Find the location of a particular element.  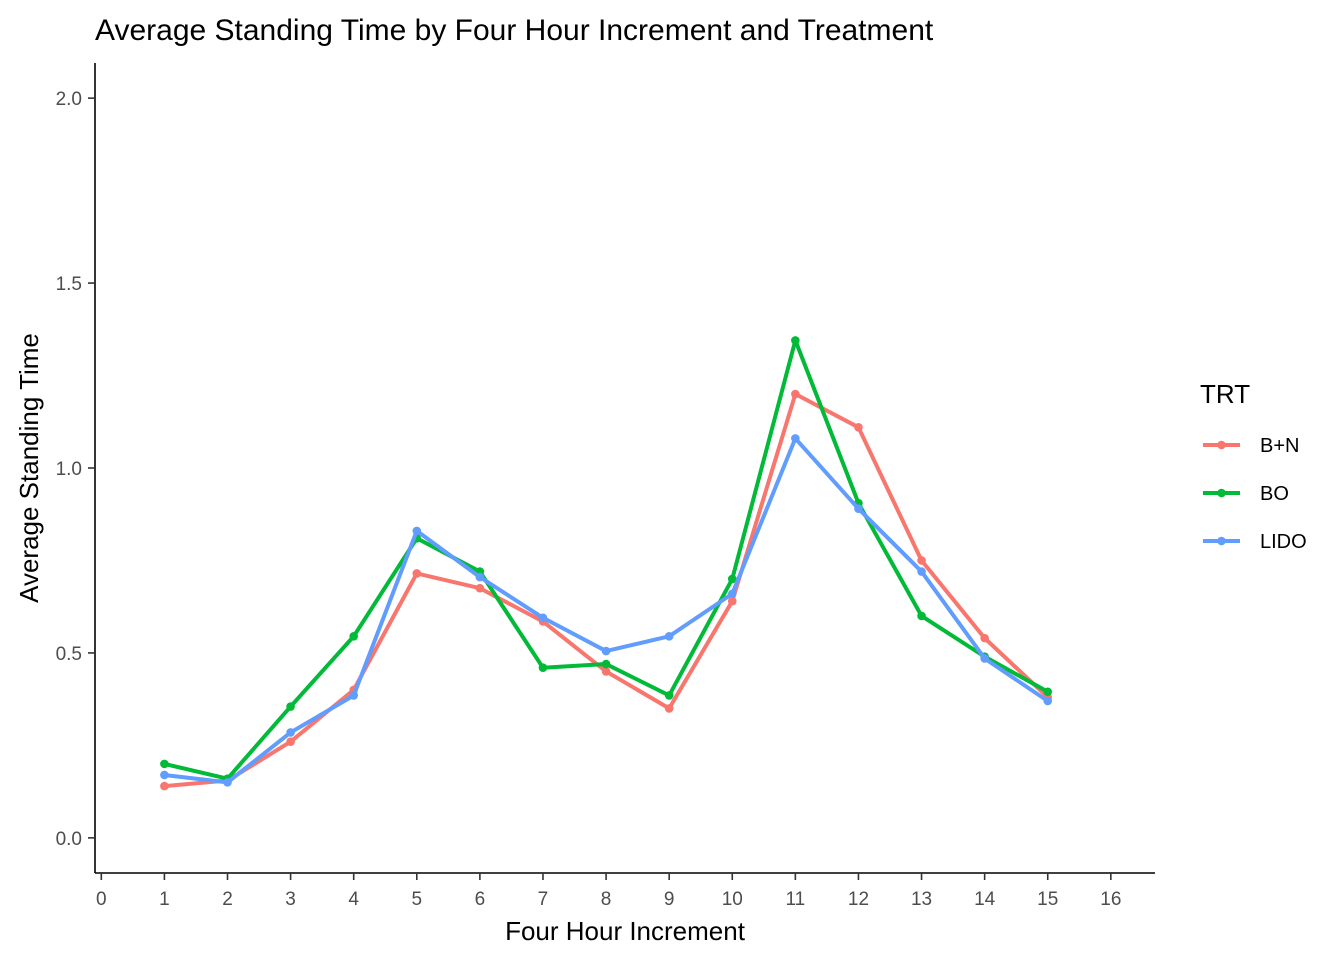

x-tick-label: 13 is located at coordinates (921, 899).